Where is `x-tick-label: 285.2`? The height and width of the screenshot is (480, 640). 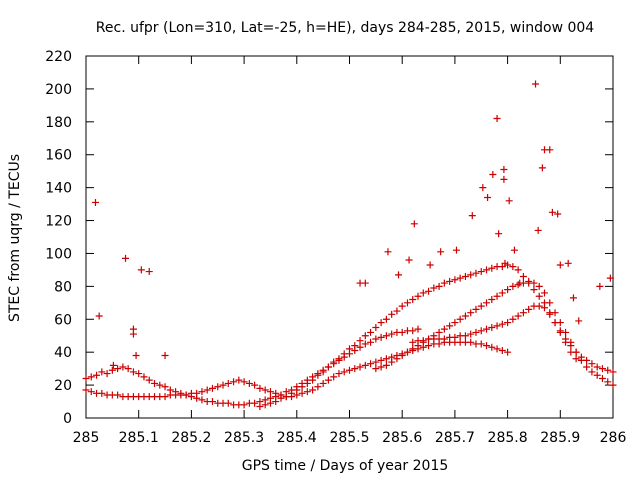
x-tick-label: 285.2 is located at coordinates (191, 438).